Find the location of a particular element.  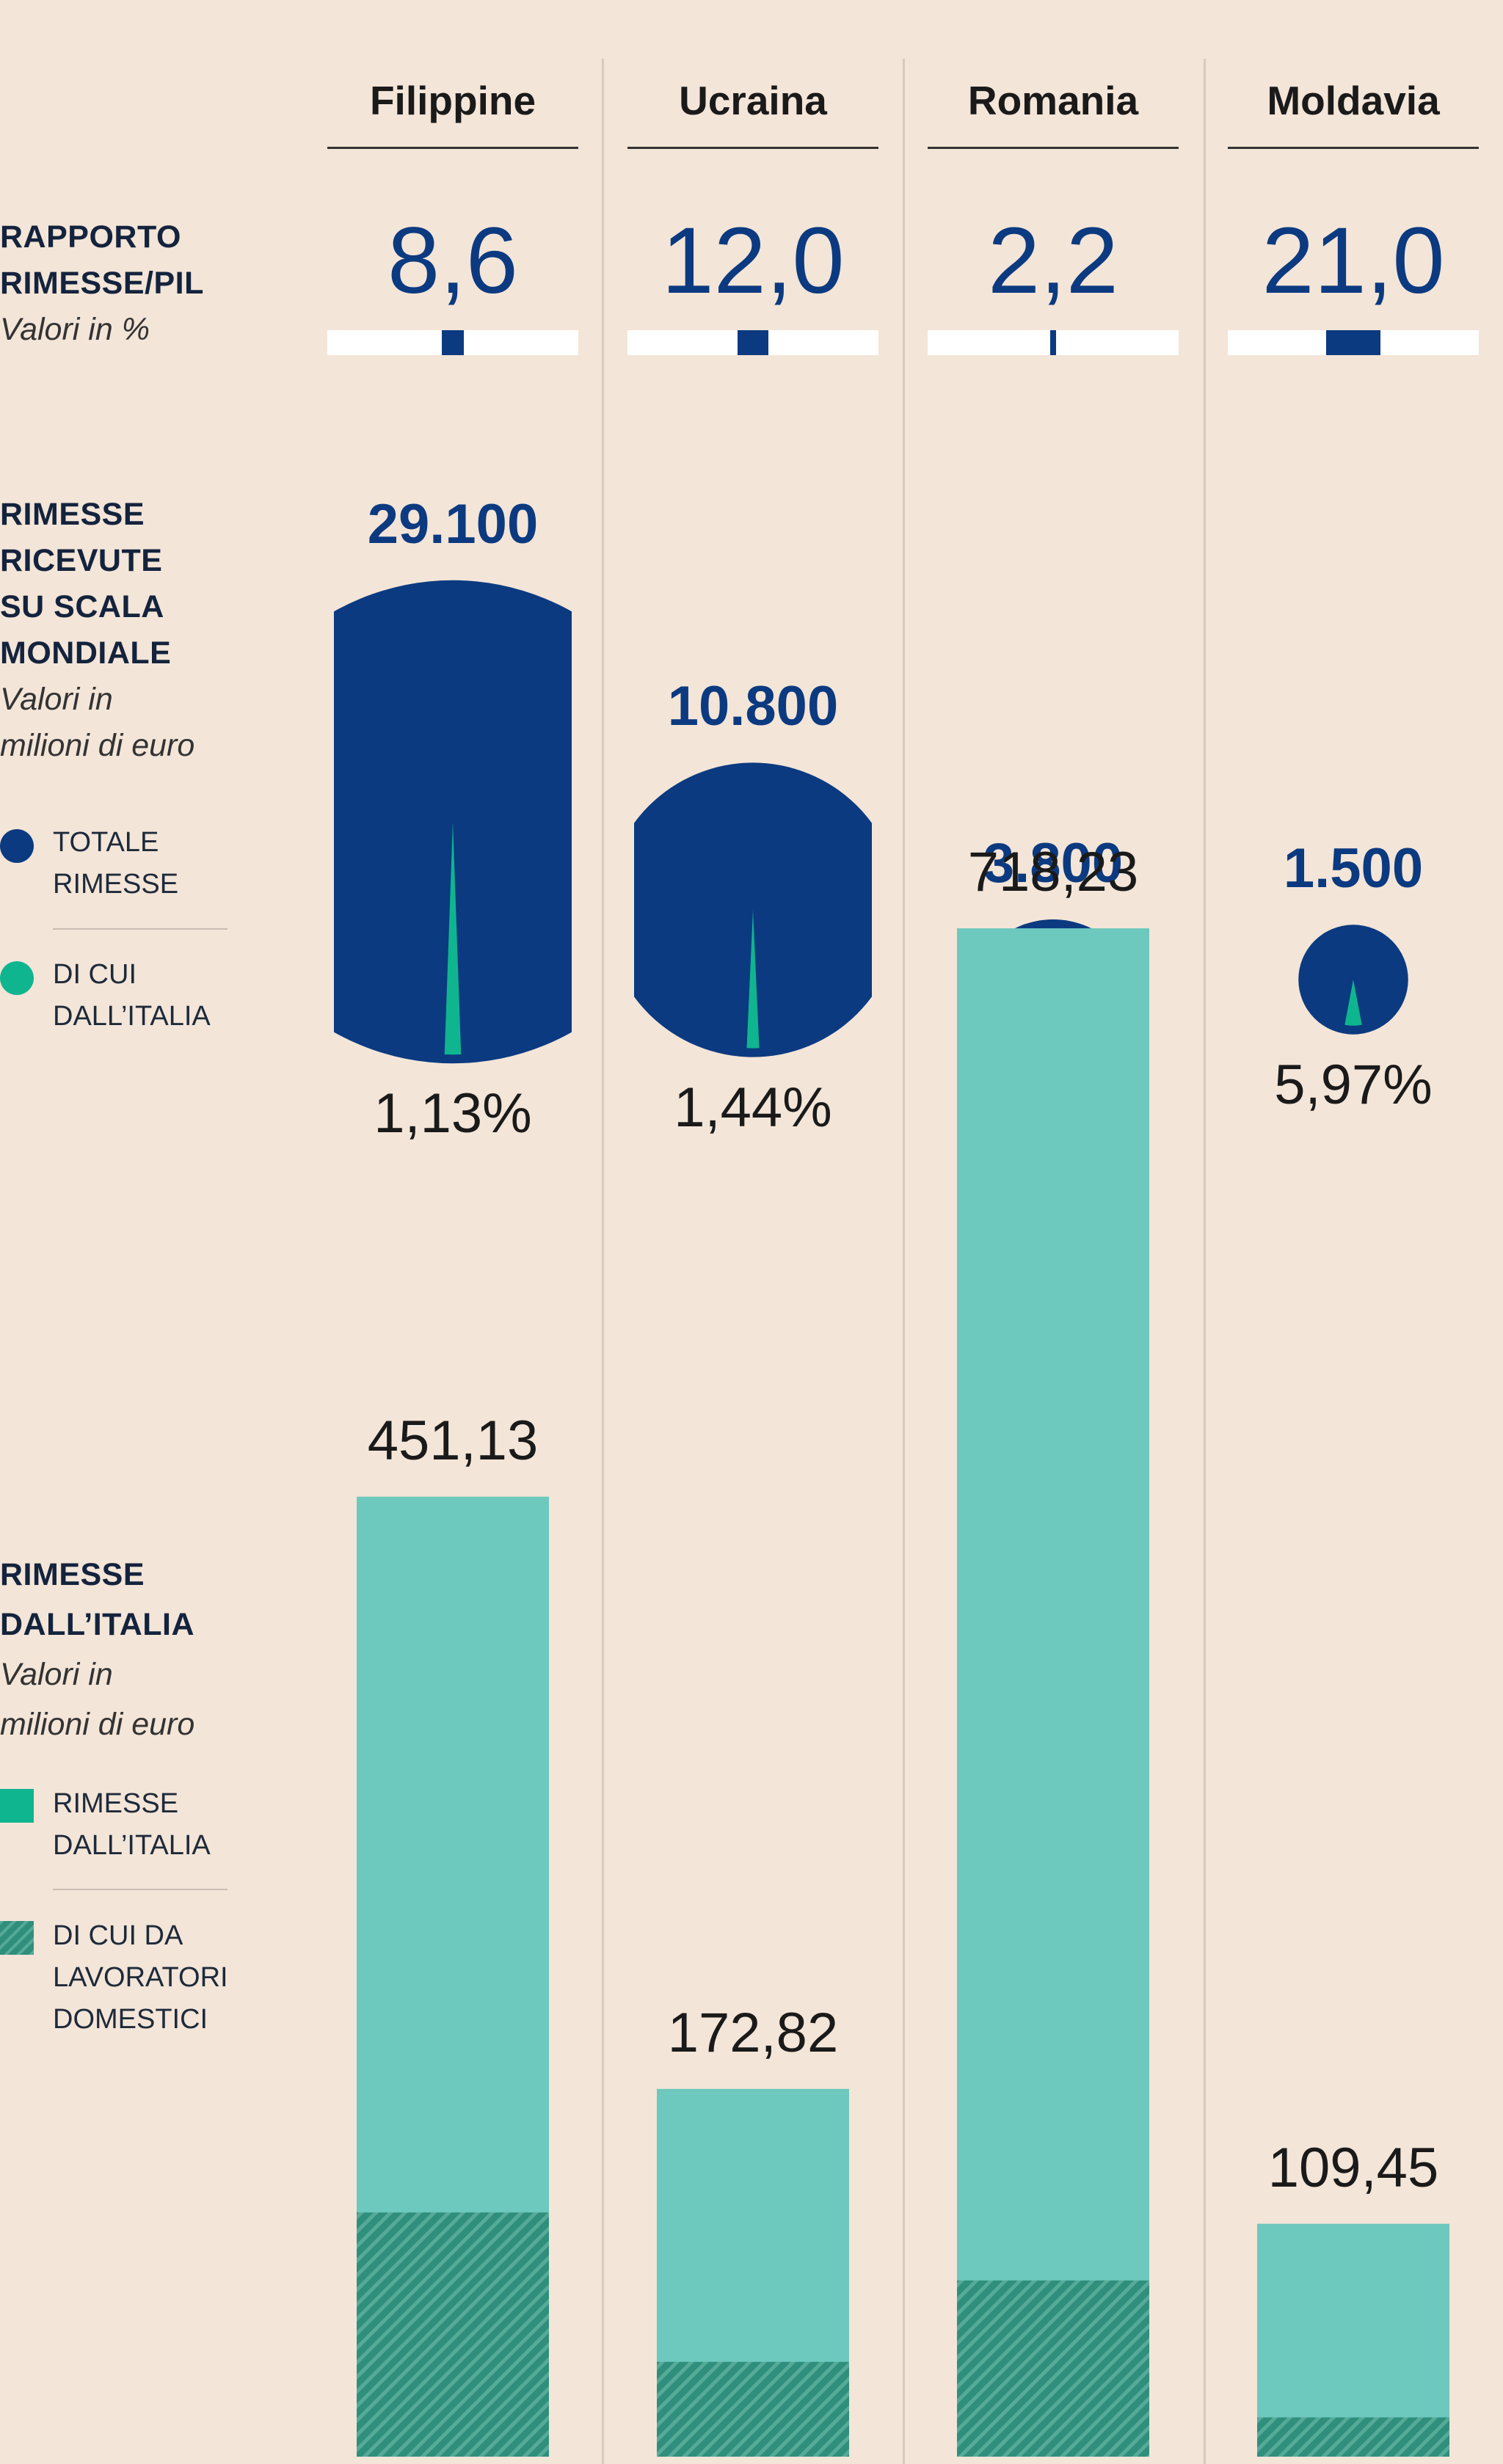

italy-remittances-label-romania: 718,23 is located at coordinates (1053, 872).